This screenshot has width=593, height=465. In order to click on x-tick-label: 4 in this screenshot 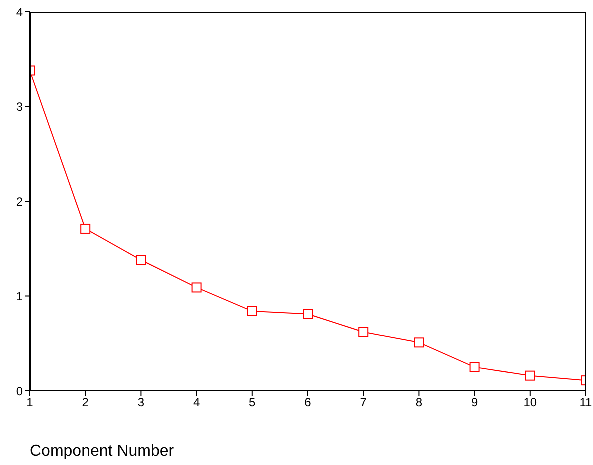, I will do `click(196, 403)`.